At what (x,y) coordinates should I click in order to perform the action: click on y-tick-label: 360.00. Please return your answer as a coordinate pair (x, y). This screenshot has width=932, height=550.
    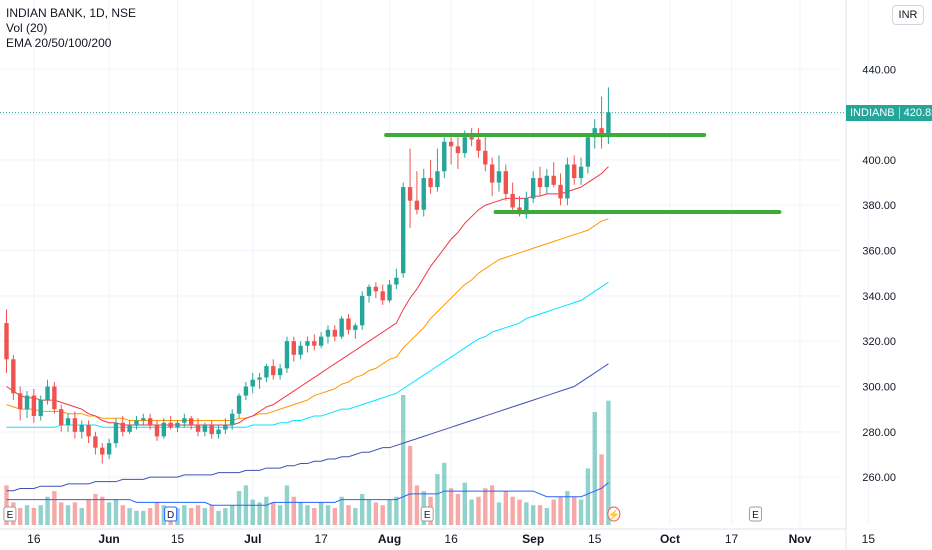
    Looking at the image, I should click on (879, 252).